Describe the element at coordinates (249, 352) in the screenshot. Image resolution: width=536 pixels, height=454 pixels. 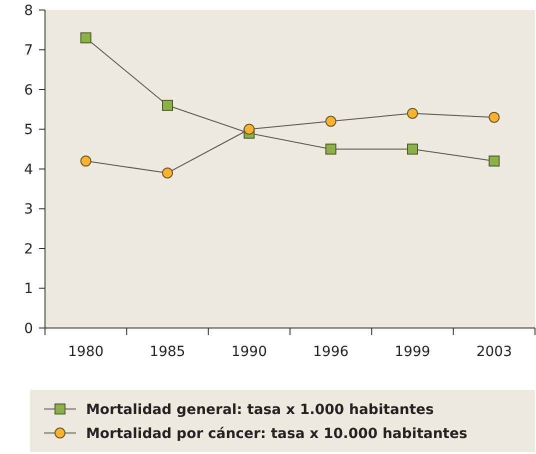
I see `x-tick-label: 1990` at that location.